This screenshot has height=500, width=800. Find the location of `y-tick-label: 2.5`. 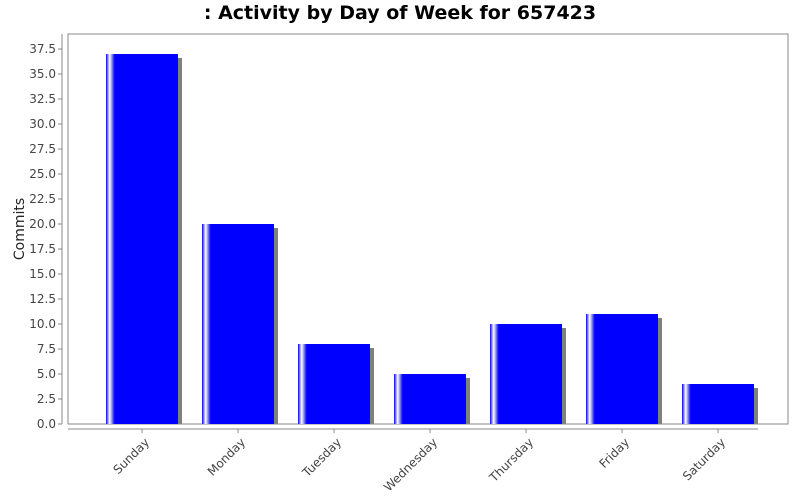

y-tick-label: 2.5 is located at coordinates (46, 399).